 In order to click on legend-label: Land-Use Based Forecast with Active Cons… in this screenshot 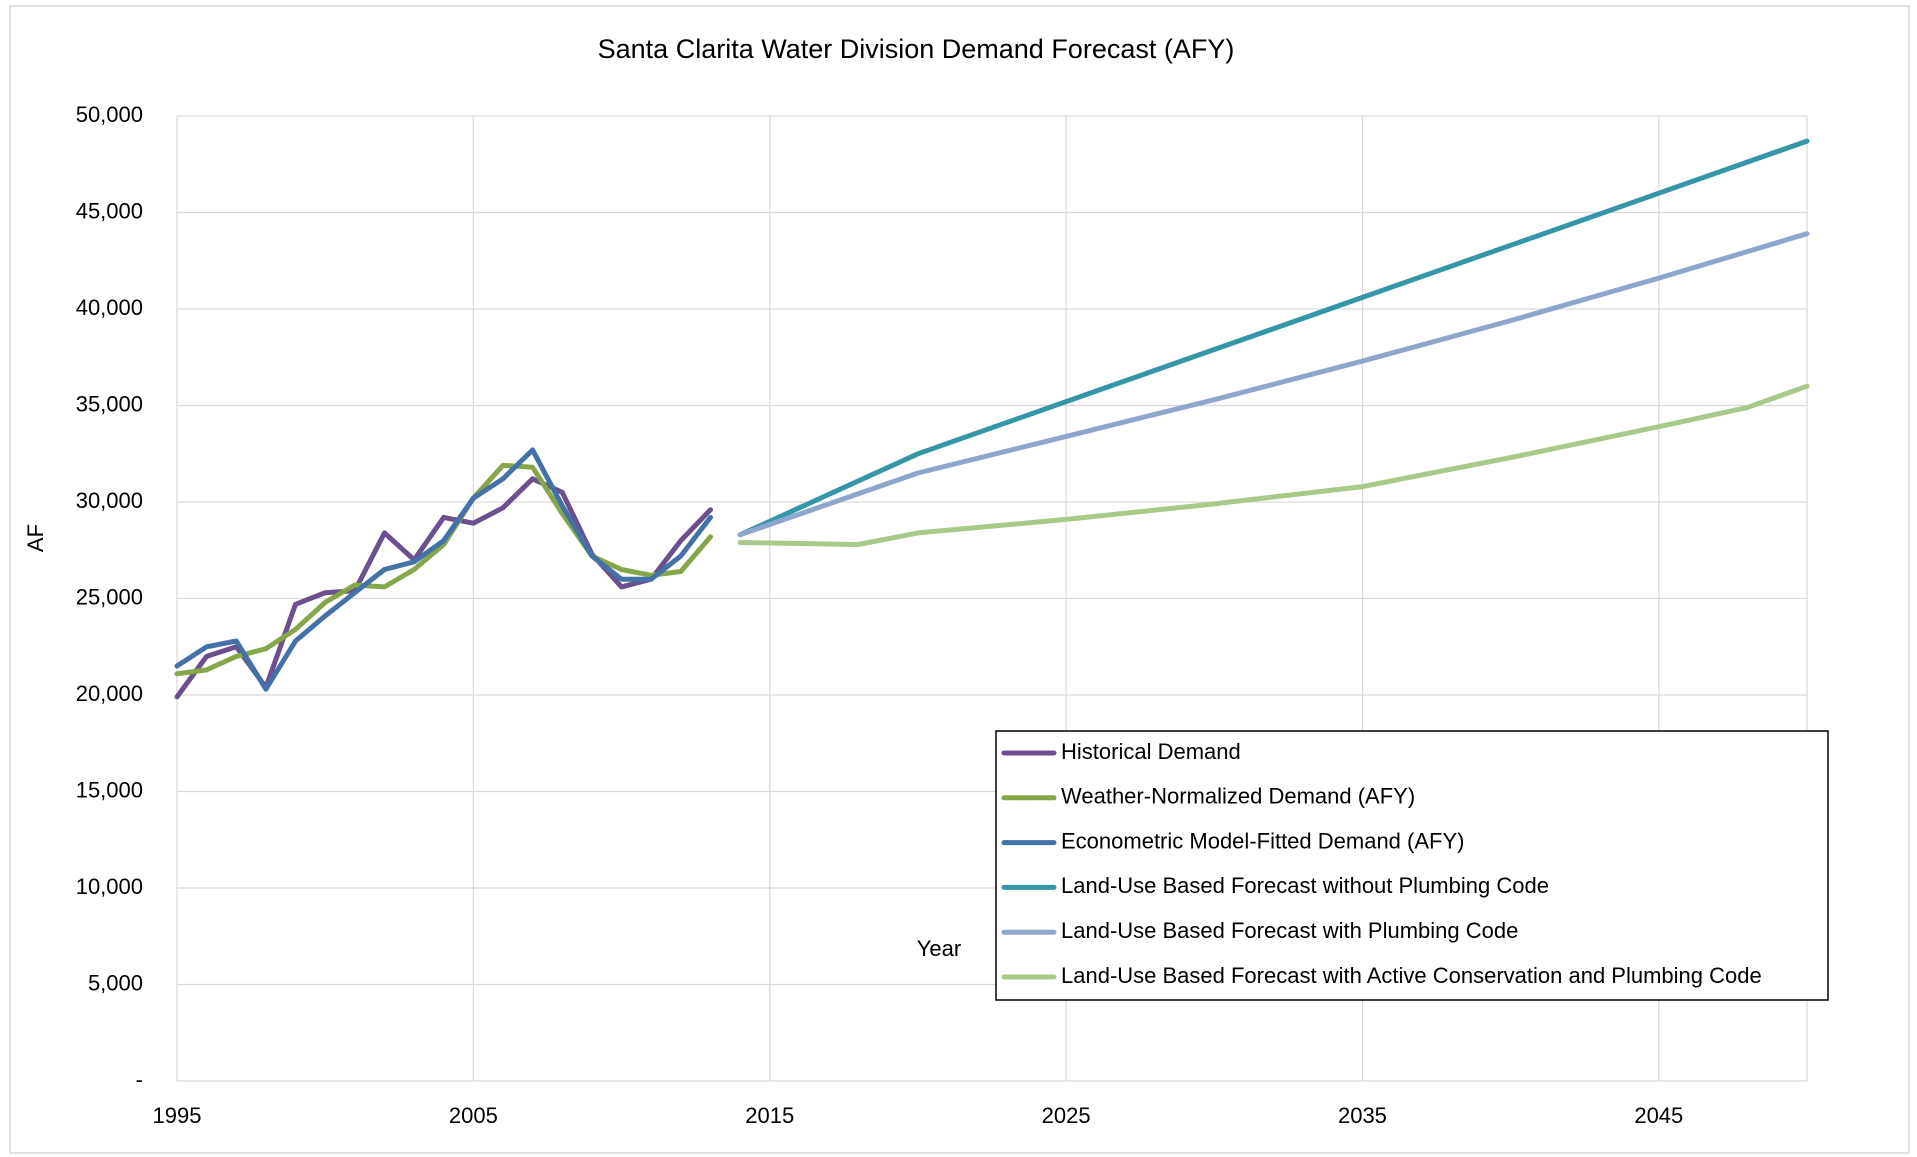, I will do `click(1411, 975)`.